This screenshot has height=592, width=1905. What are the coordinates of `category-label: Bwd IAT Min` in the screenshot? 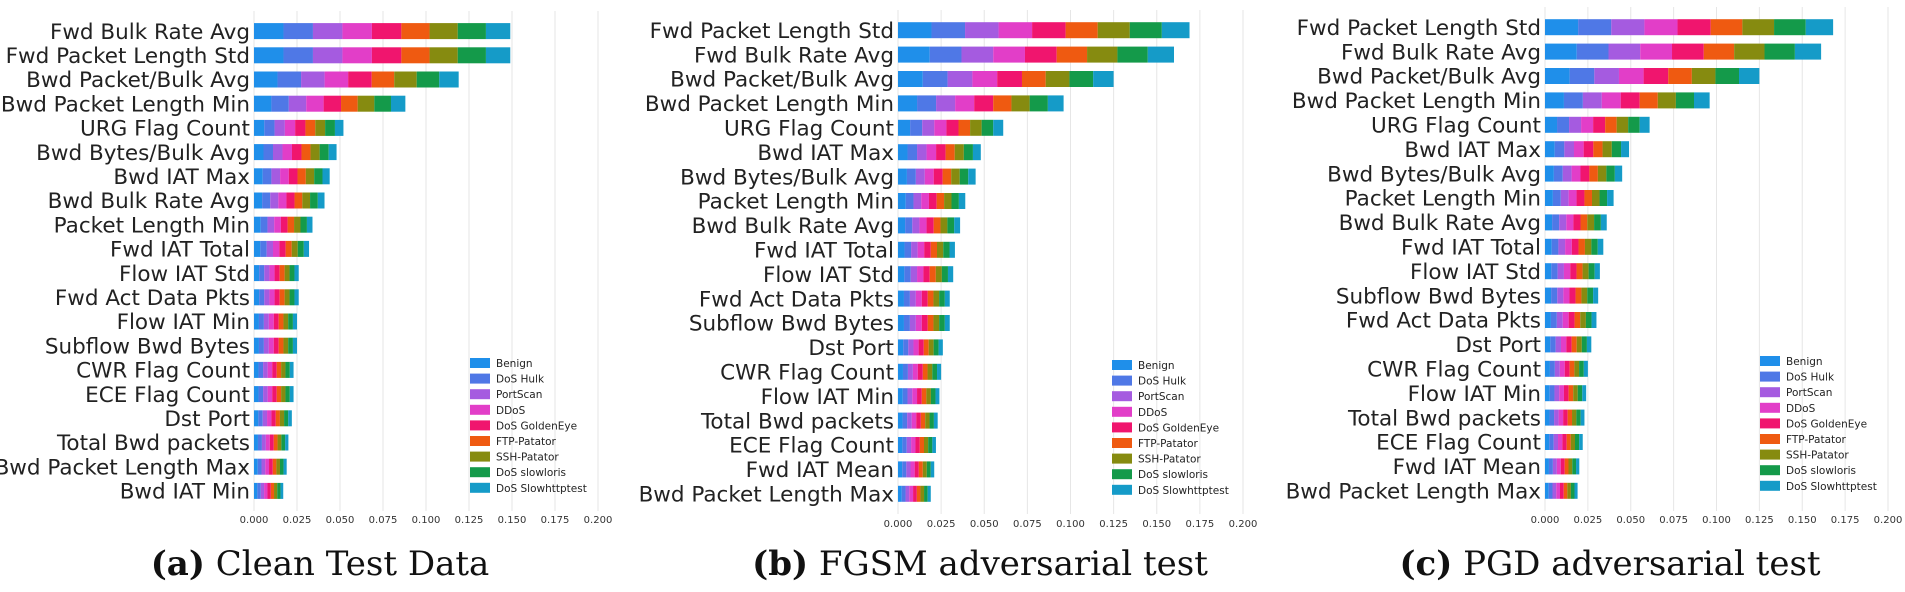 It's located at (185, 492).